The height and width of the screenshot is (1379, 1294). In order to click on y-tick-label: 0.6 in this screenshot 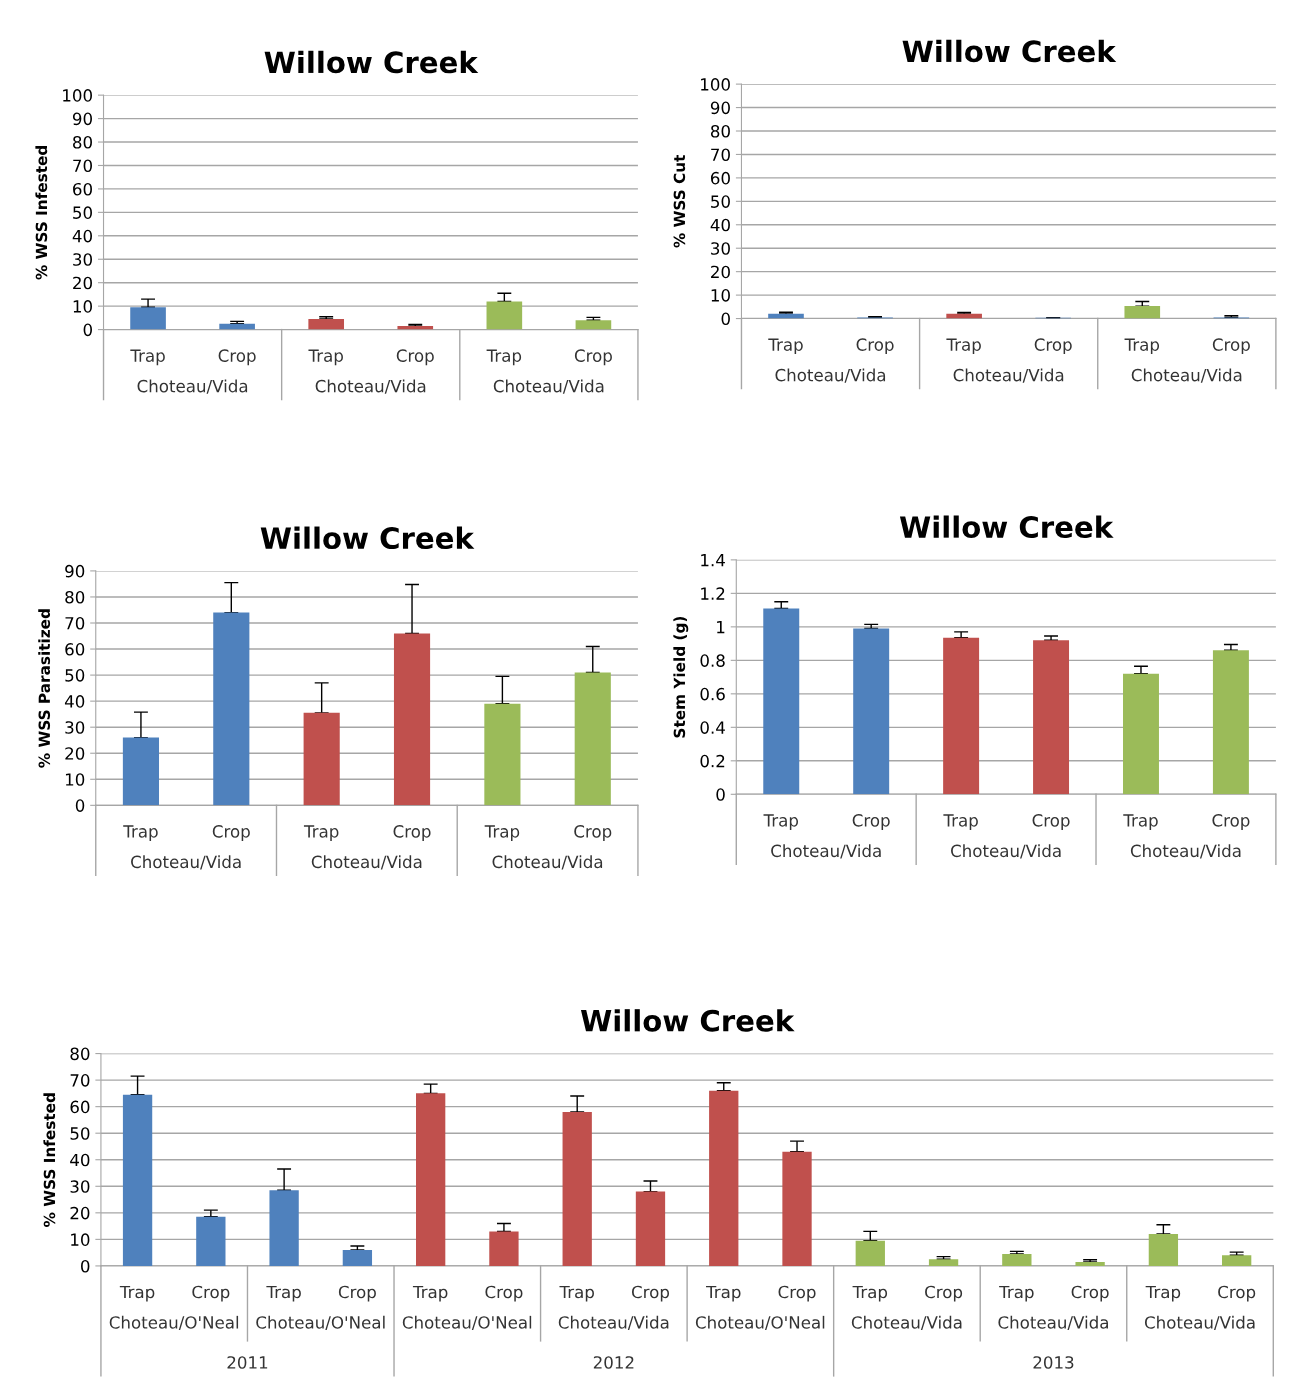, I will do `click(712, 694)`.